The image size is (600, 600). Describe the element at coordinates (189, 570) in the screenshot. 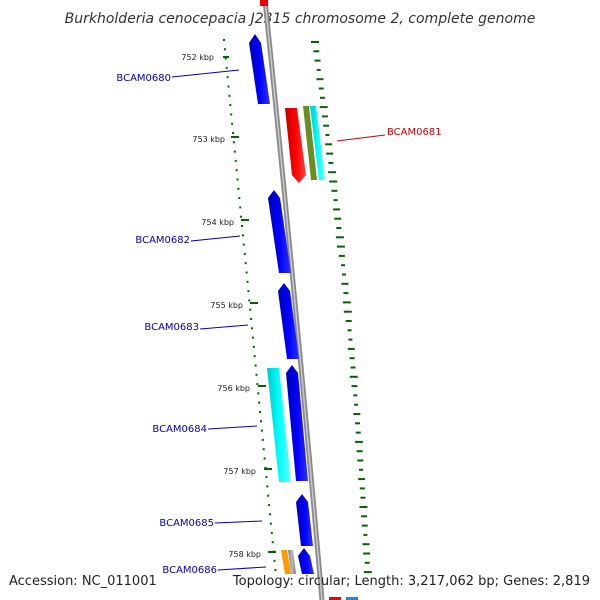

I see `gene-label-text-bcam0686: BCAM0686` at that location.